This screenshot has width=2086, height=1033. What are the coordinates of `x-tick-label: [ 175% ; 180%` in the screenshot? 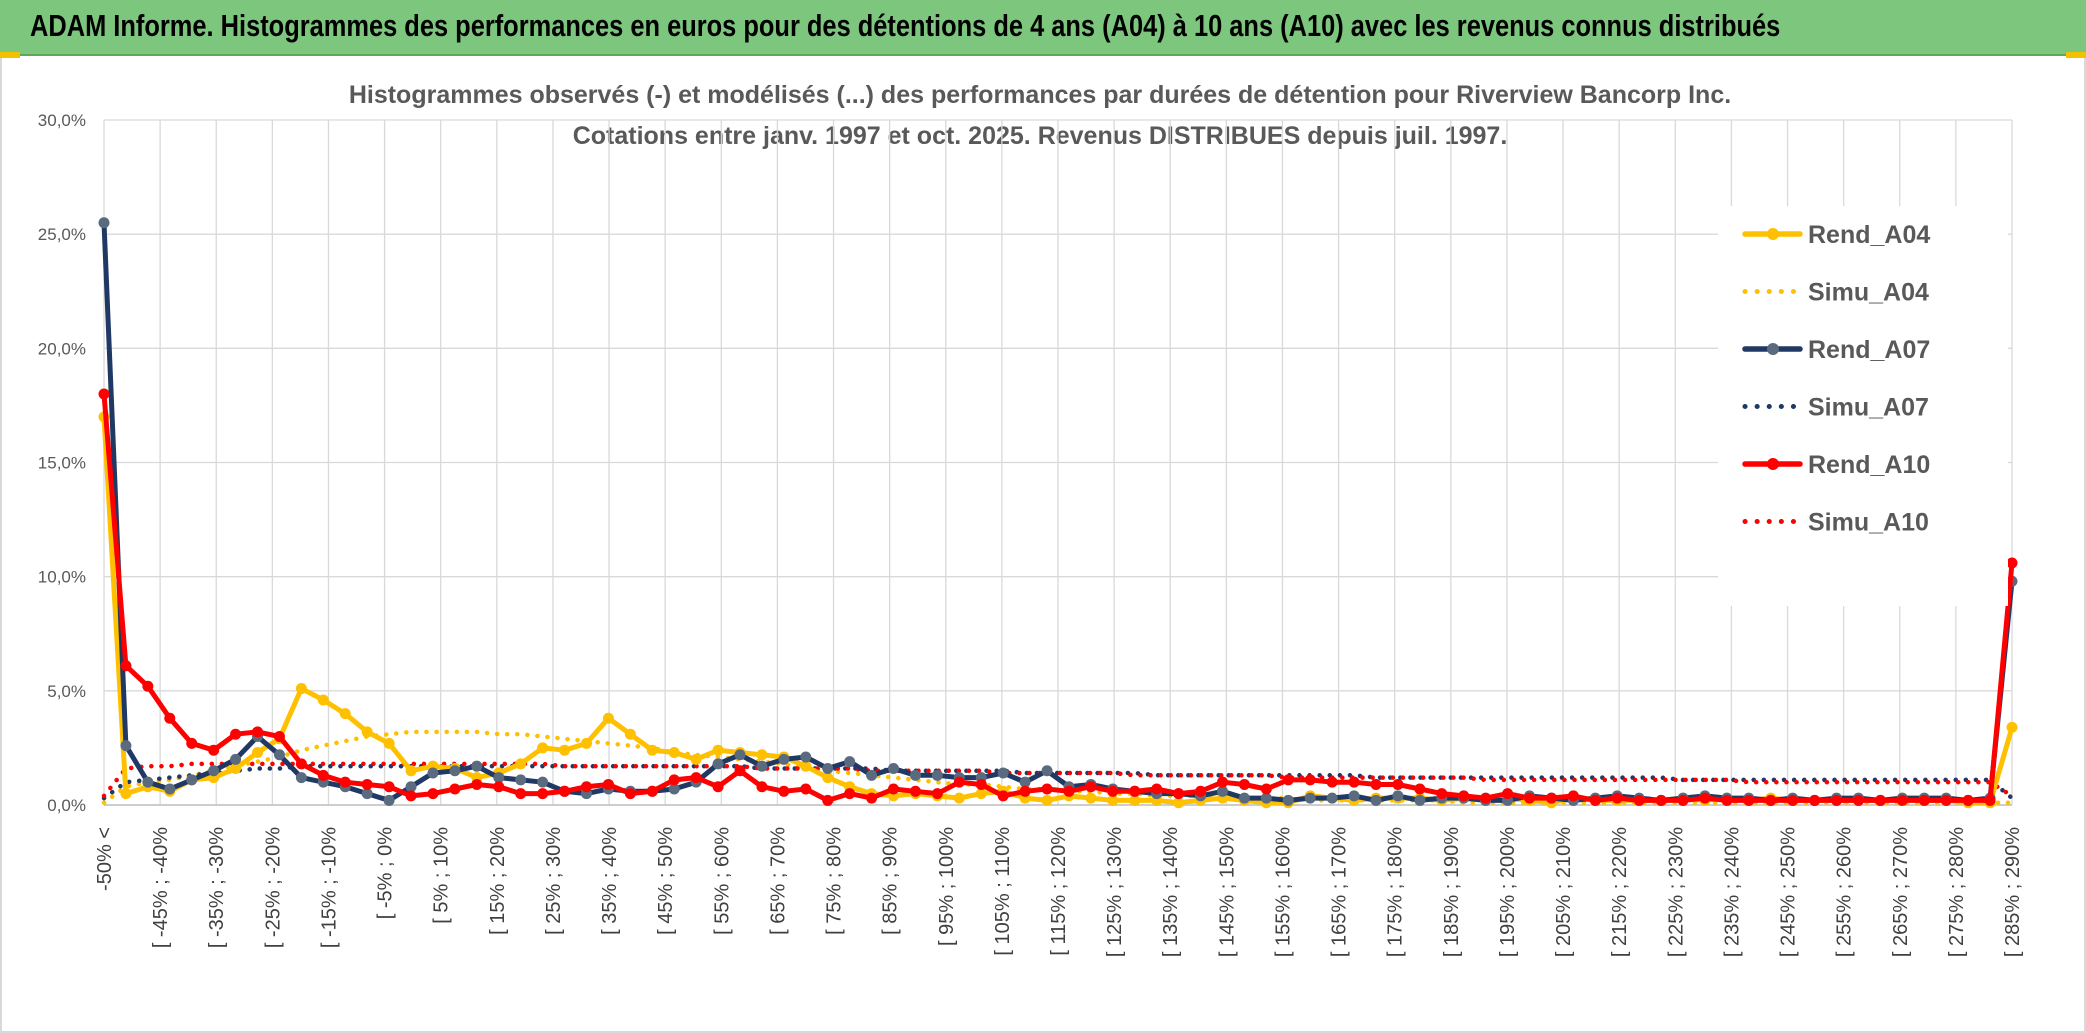 It's located at (1396, 892).